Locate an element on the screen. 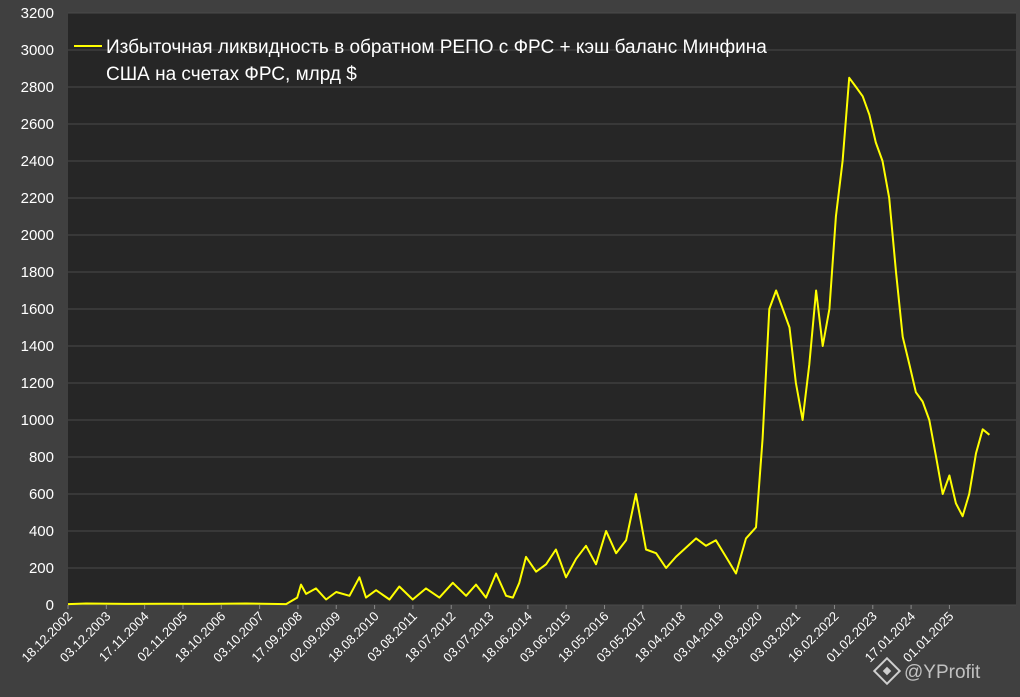  y-tick-label: 2600 is located at coordinates (37, 124).